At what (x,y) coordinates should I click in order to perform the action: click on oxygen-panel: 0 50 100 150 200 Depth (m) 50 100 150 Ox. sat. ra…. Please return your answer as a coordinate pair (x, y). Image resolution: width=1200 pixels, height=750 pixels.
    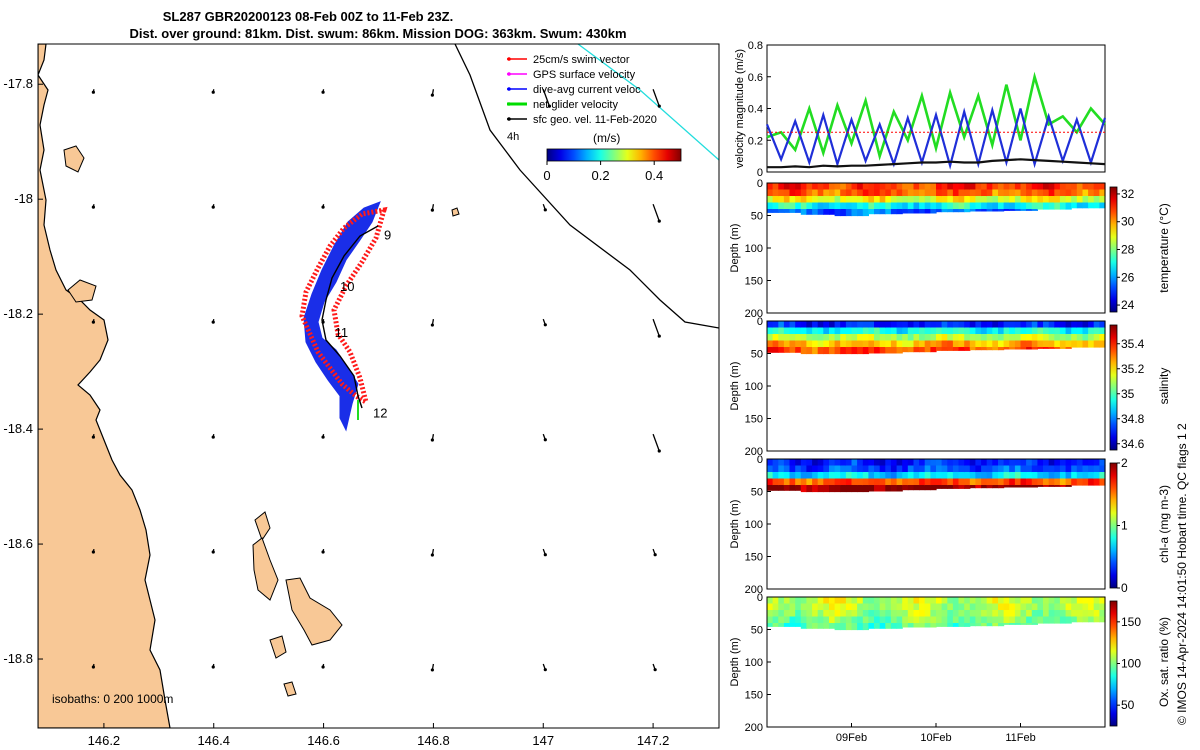
    Looking at the image, I should click on (950, 668).